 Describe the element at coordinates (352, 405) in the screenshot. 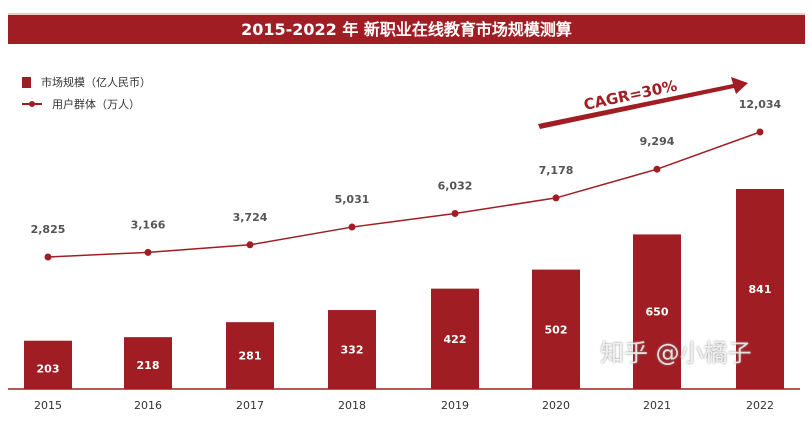

I see `x-tick-label: 2018` at that location.